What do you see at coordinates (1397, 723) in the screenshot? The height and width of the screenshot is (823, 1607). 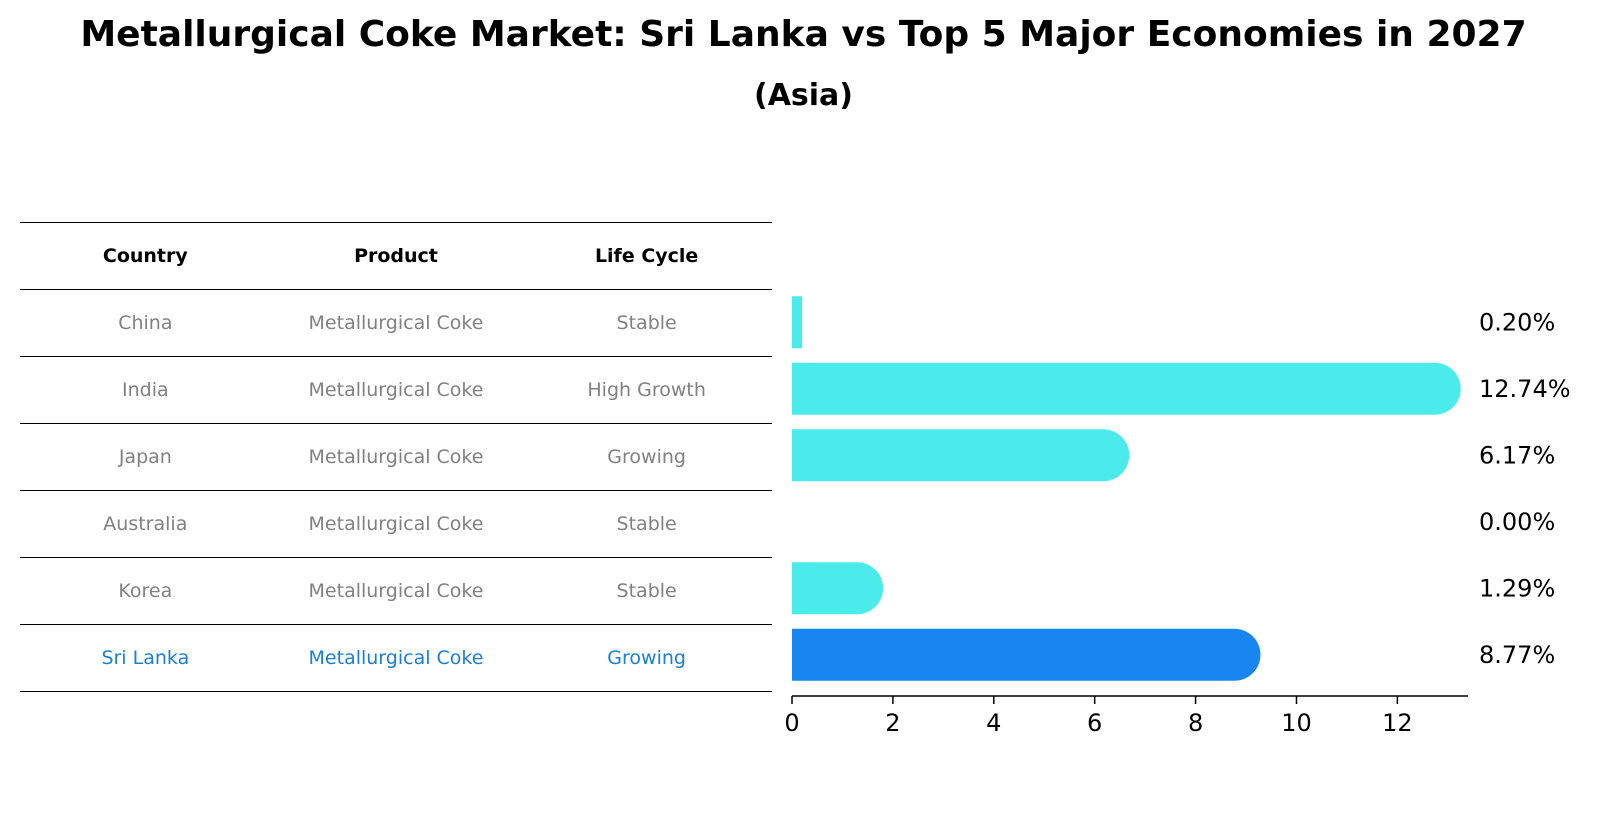 I see `x-tick-label: 12` at bounding box center [1397, 723].